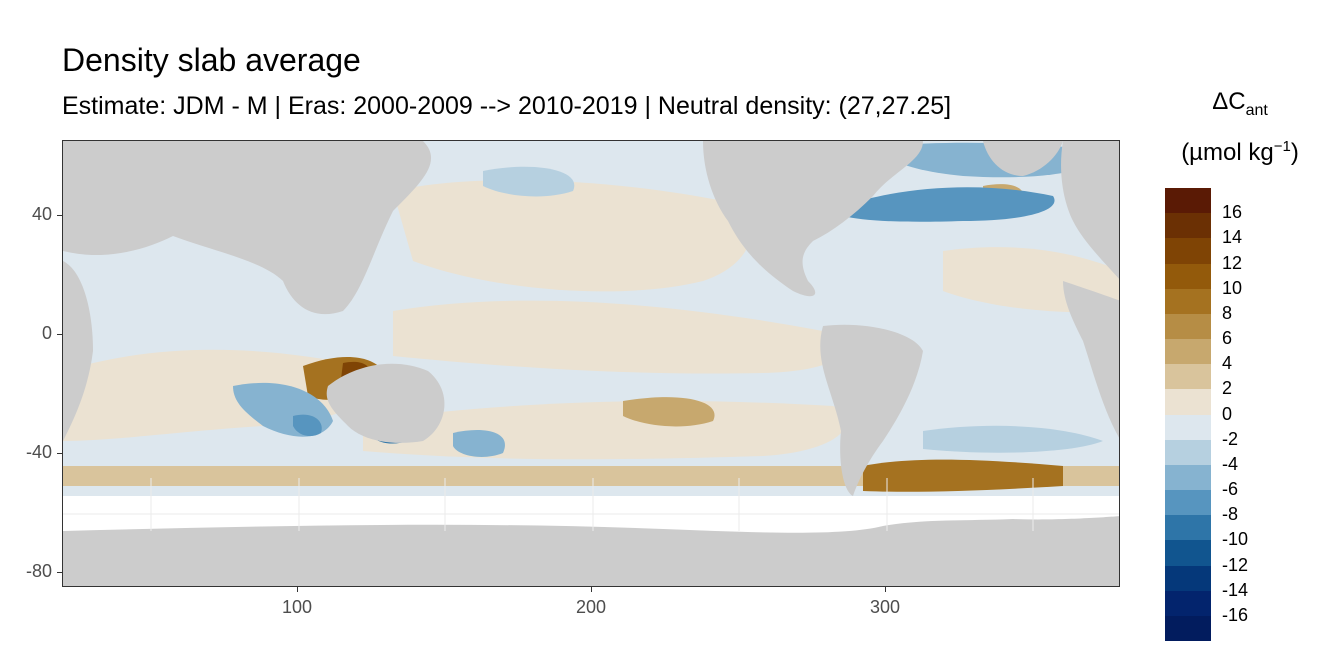  I want to click on legend-unit: (µmol kg−1), so click(1240, 152).